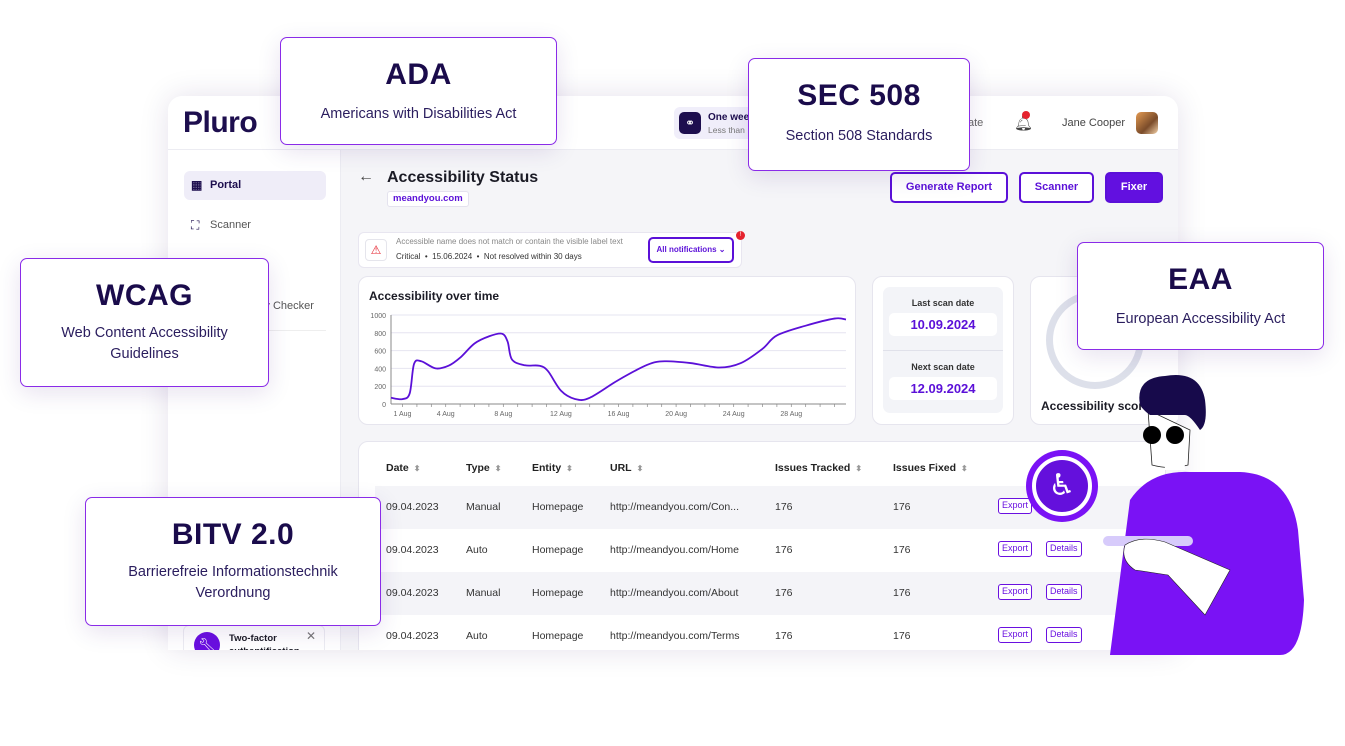 This screenshot has width=1345, height=746. I want to click on divider, so click(943, 350).